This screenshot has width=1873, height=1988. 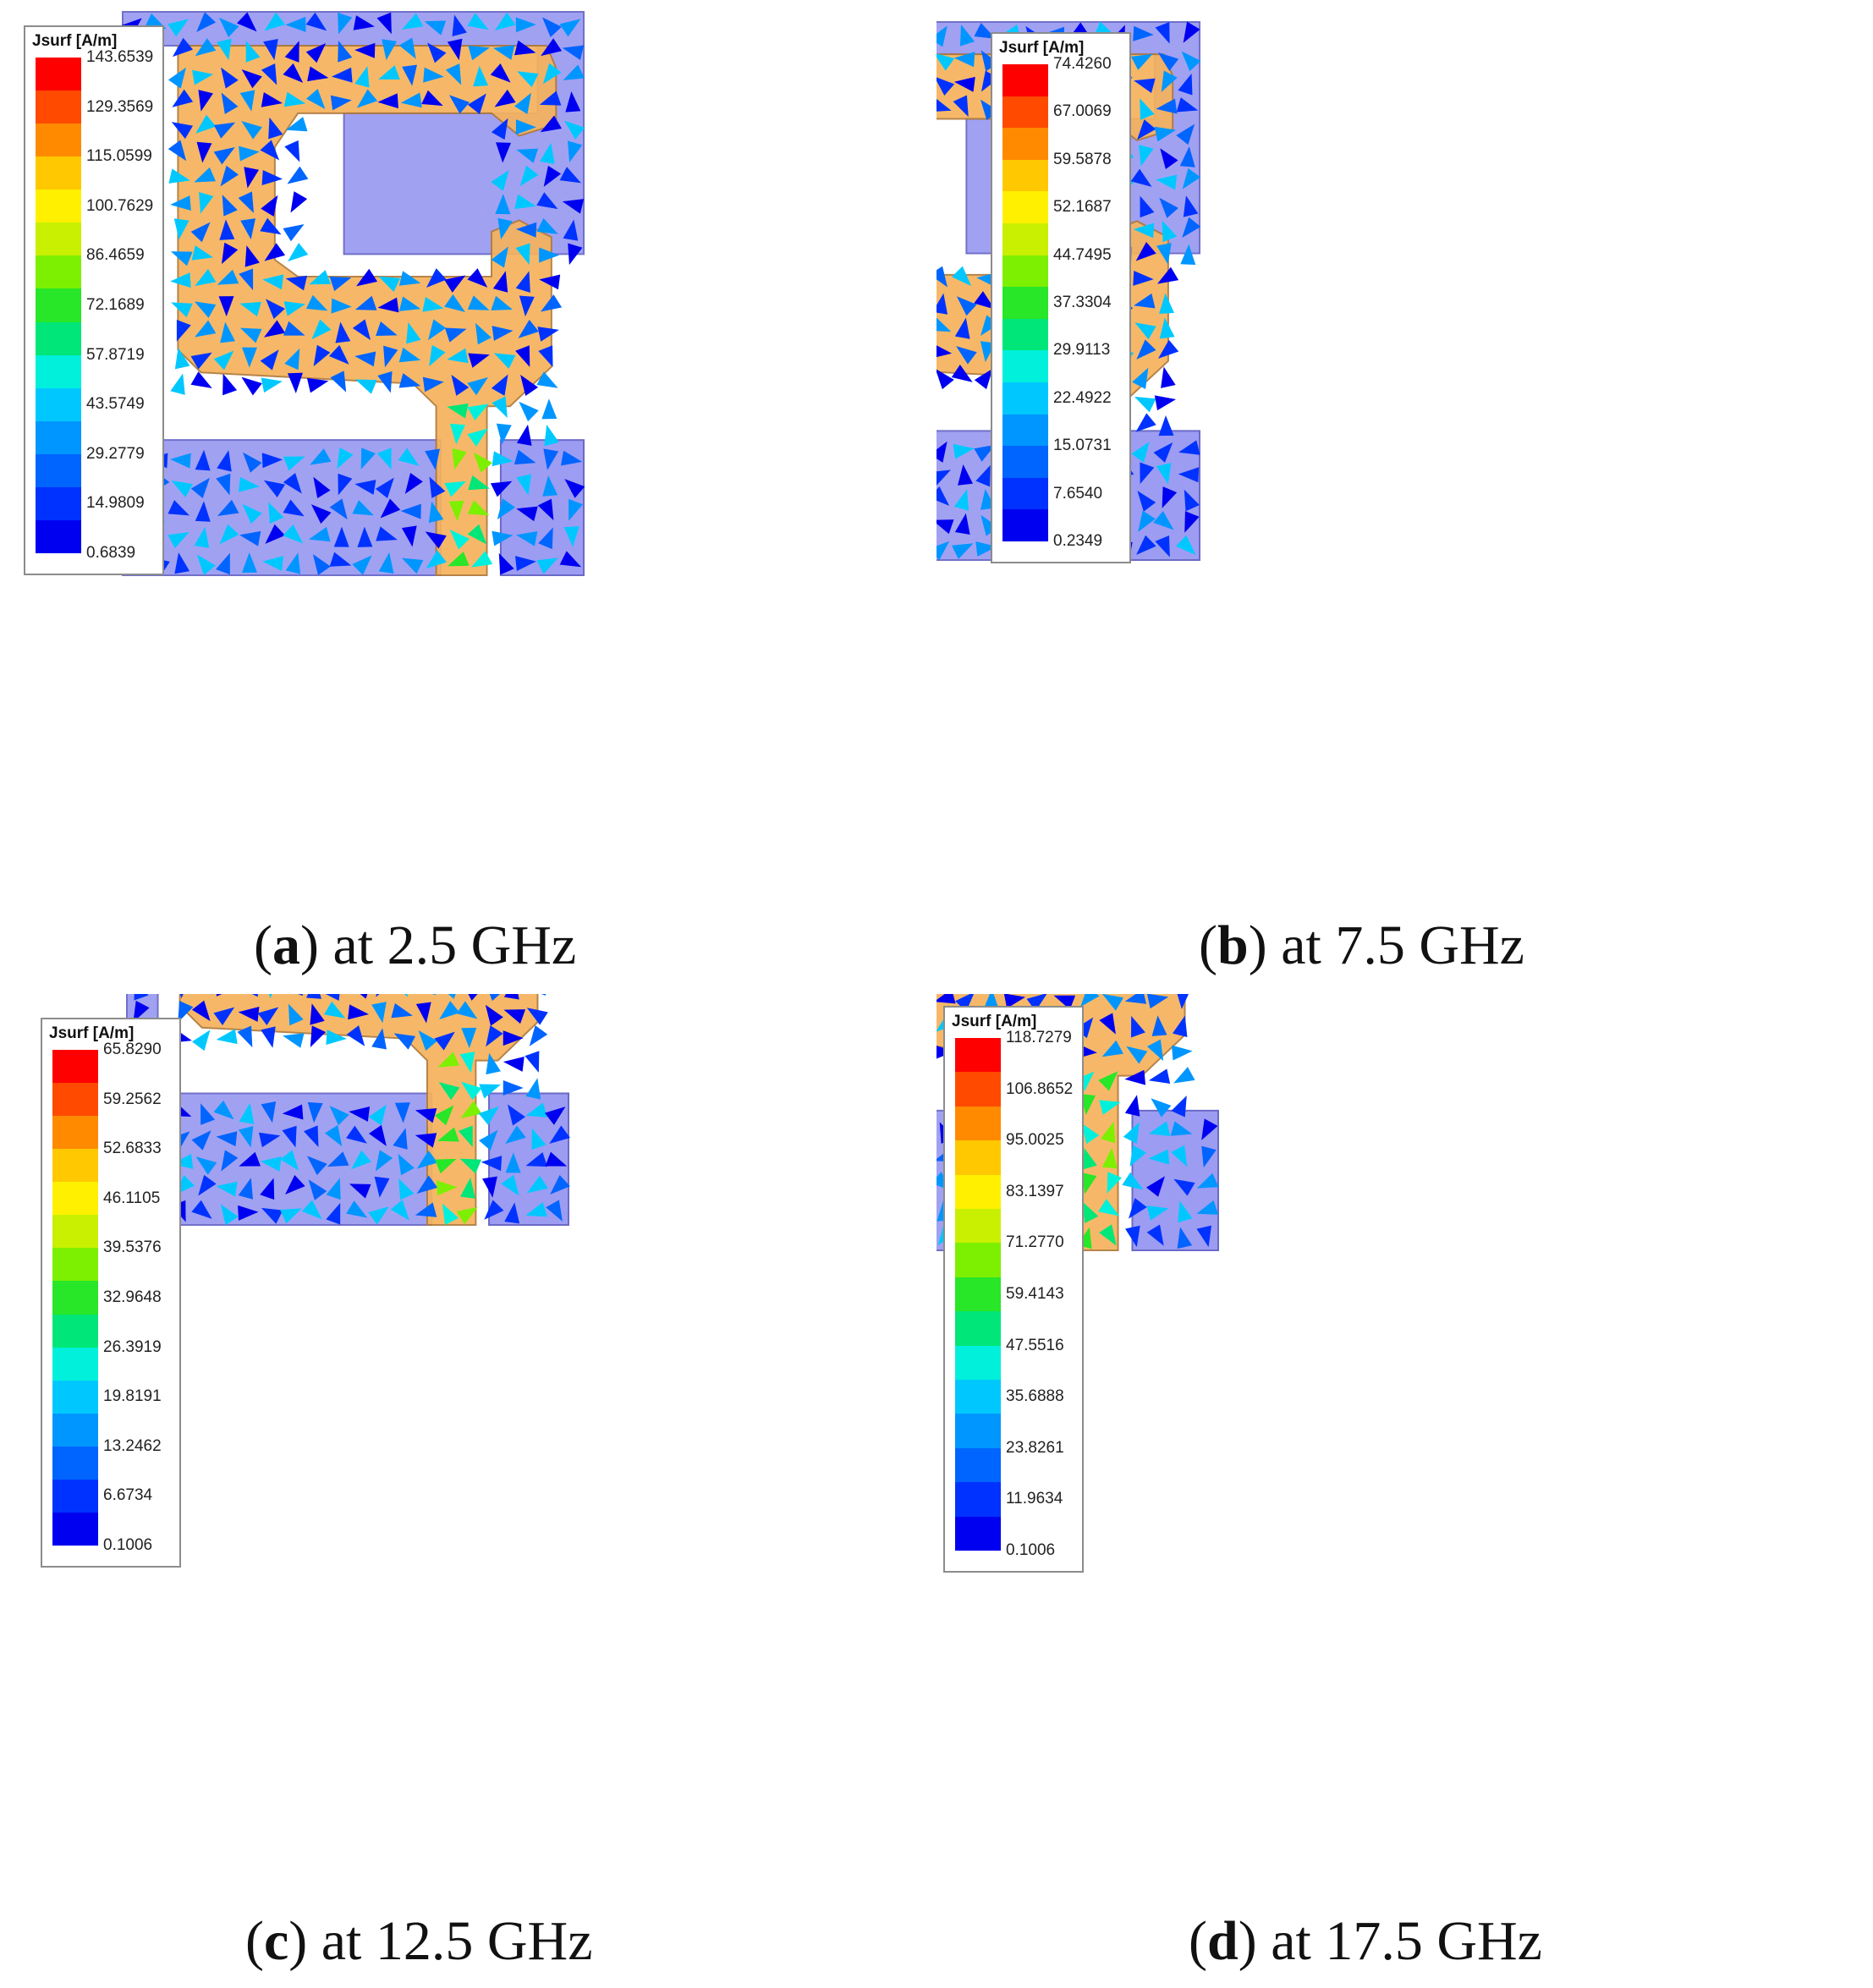 What do you see at coordinates (115, 354) in the screenshot?
I see `colorbar-tick-label: 57.8719` at bounding box center [115, 354].